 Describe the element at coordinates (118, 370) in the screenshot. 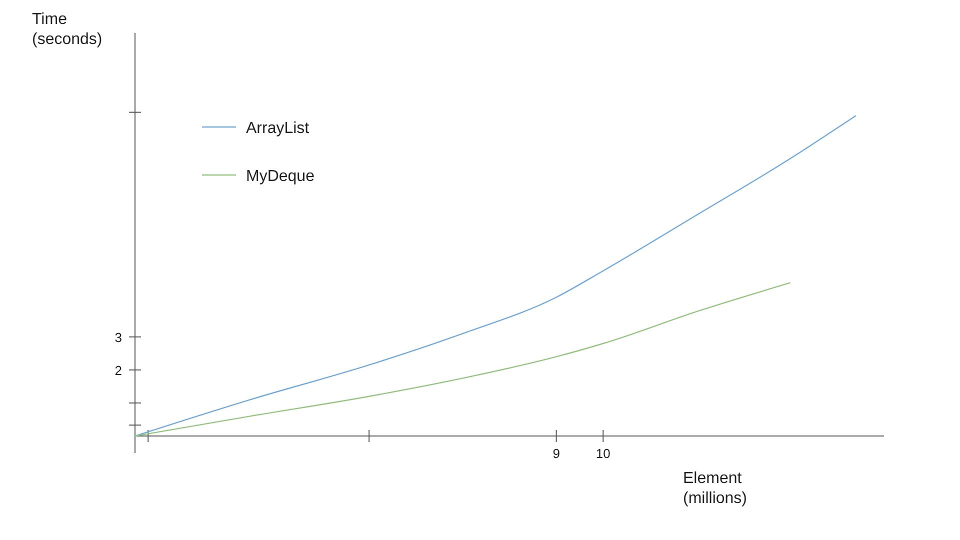

I see `y-tick-label: 2` at that location.